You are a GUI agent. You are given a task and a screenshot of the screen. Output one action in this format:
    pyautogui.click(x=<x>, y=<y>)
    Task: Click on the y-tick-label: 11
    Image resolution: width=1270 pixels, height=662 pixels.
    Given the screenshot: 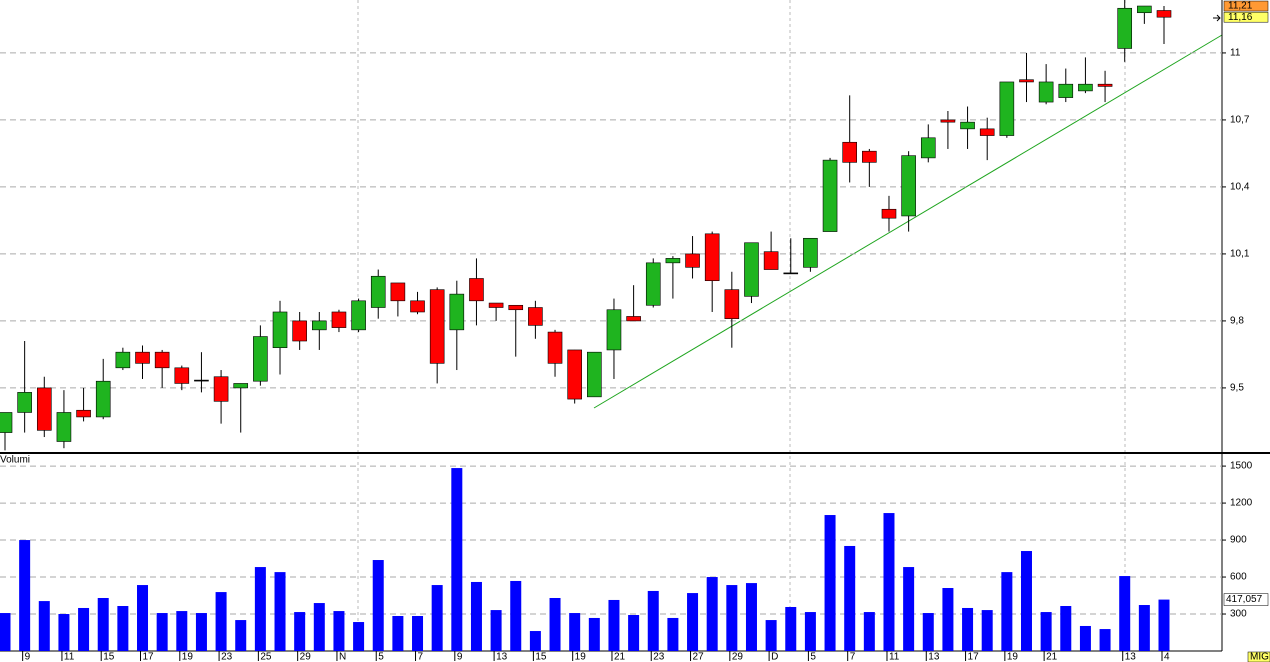 What is the action you would take?
    pyautogui.click(x=1235, y=53)
    